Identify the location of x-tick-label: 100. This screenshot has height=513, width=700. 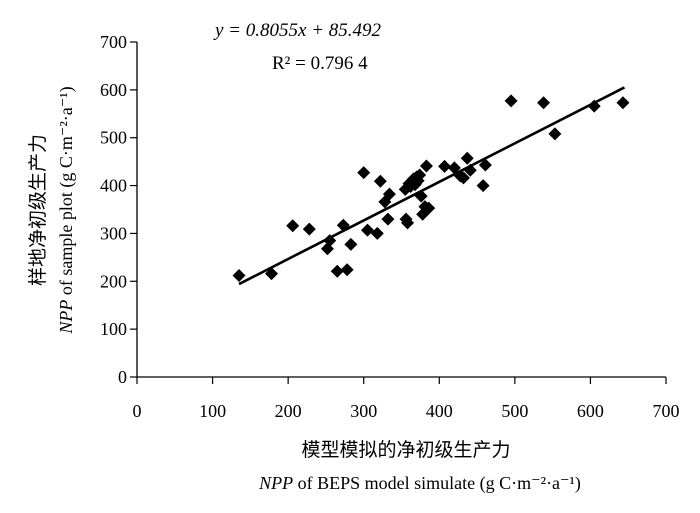
(212, 411).